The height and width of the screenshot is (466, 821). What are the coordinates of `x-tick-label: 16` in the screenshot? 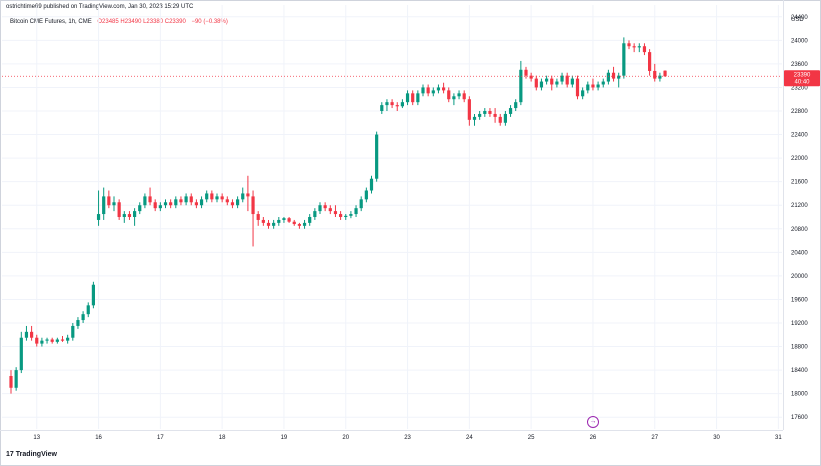 It's located at (98, 438).